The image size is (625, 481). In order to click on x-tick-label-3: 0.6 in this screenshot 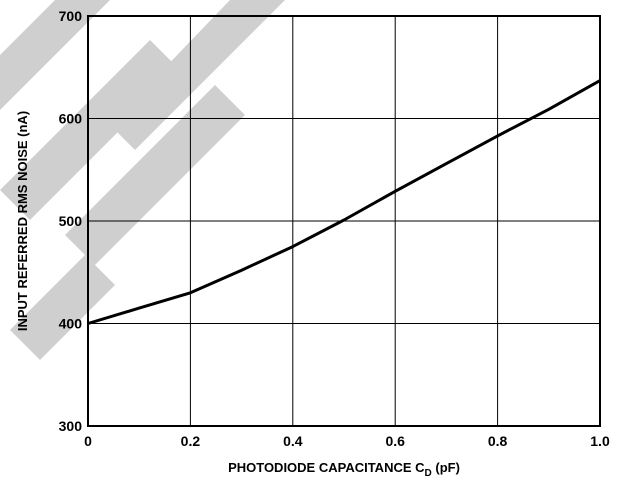, I will do `click(395, 441)`.